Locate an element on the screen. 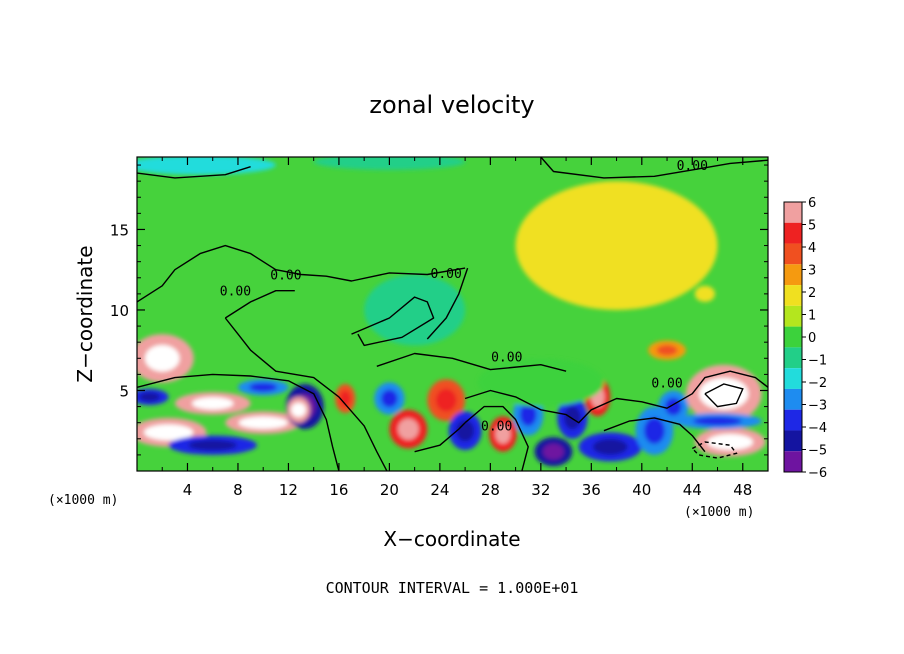  x-tick-label: 48 is located at coordinates (742, 490).